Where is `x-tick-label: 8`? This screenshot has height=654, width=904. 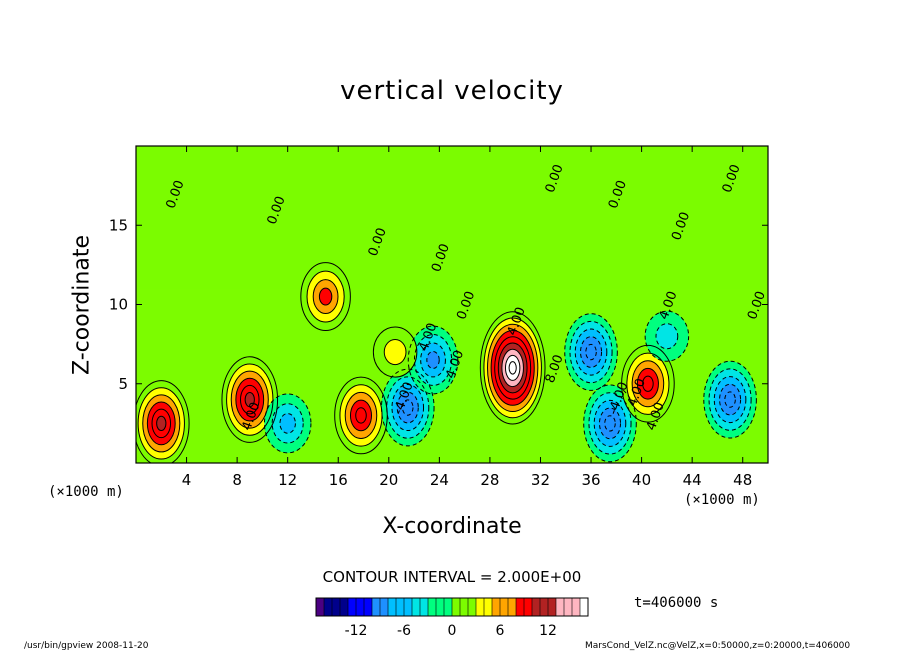 x-tick-label: 8 is located at coordinates (237, 480).